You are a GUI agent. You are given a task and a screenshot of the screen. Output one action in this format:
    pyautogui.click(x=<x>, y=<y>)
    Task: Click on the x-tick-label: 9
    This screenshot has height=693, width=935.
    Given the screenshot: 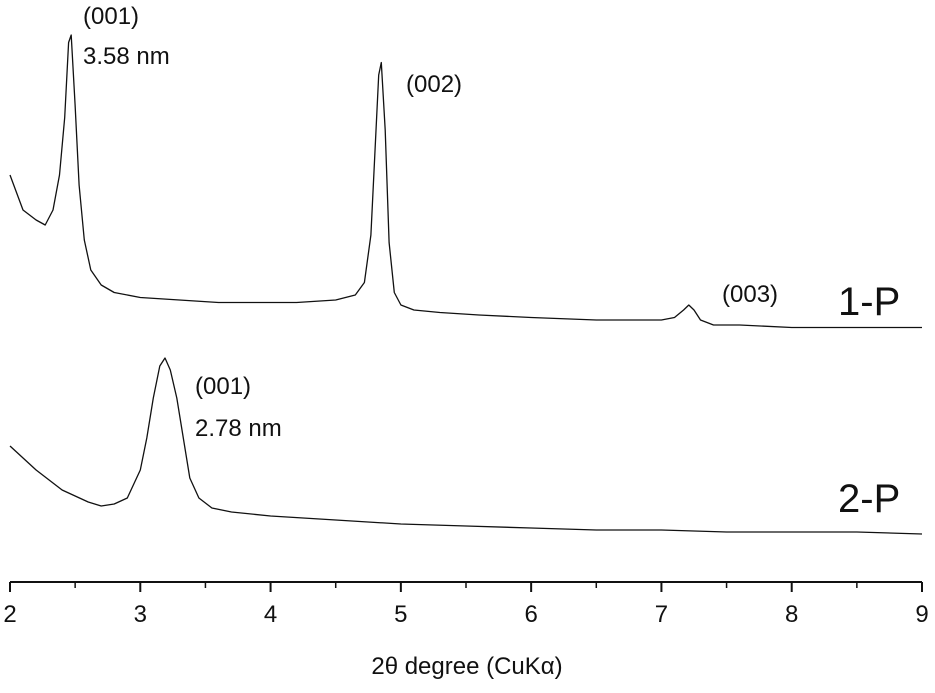 What is the action you would take?
    pyautogui.click(x=921, y=614)
    